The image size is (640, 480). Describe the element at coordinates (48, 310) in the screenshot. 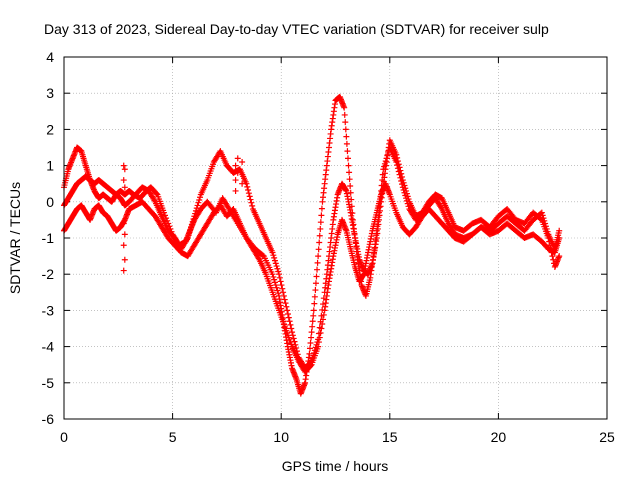

I see `y-tick-label: -3` at that location.